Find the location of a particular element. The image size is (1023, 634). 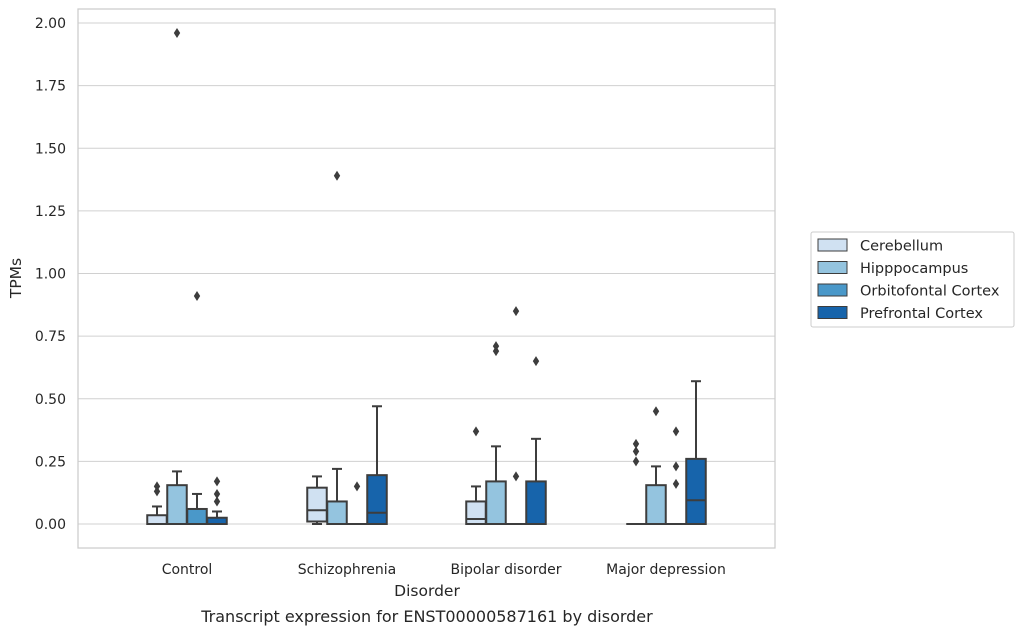

legend-item: Prefrontal Cortex is located at coordinates (900, 314).